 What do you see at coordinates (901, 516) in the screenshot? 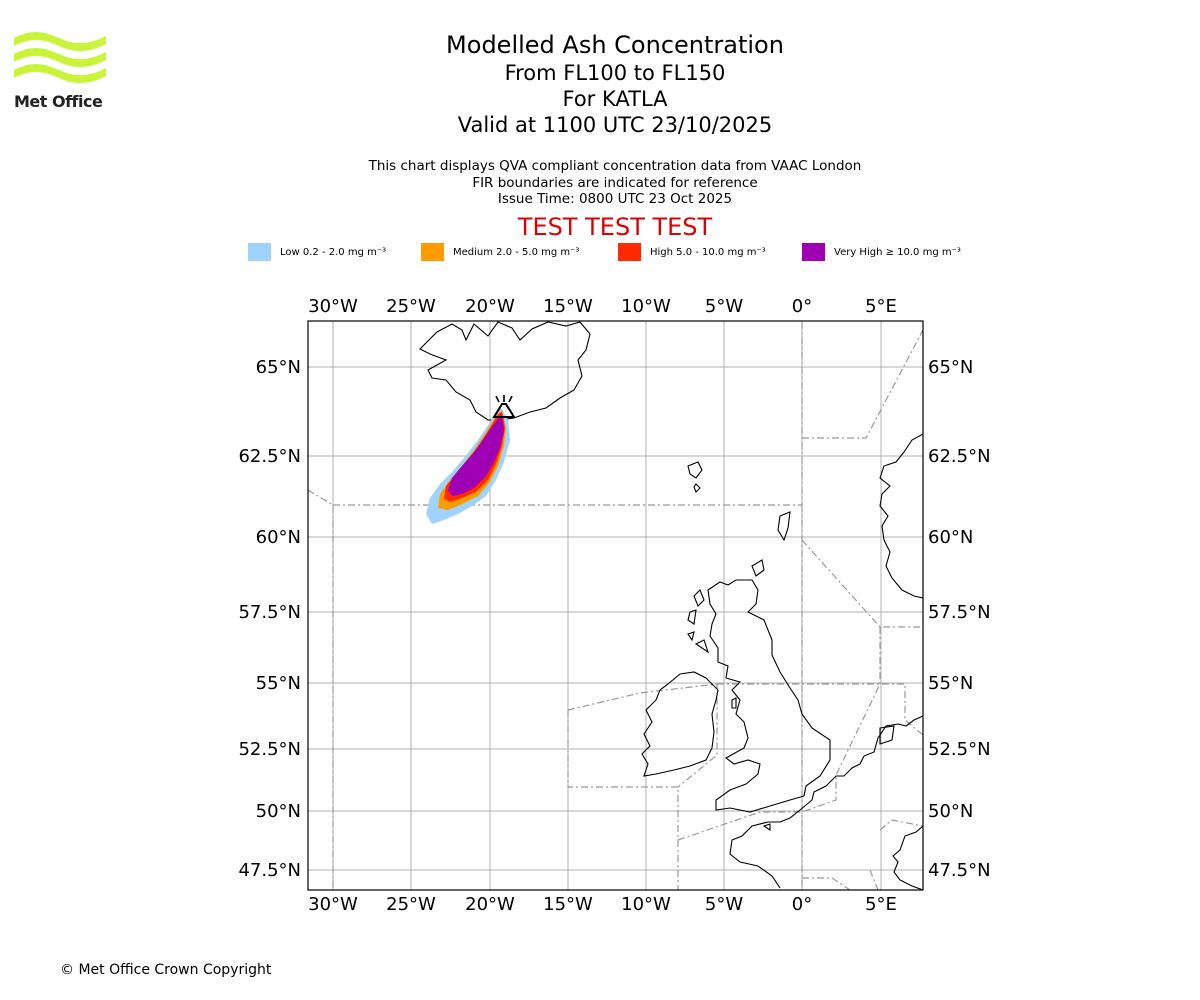
I see `norway-coast` at bounding box center [901, 516].